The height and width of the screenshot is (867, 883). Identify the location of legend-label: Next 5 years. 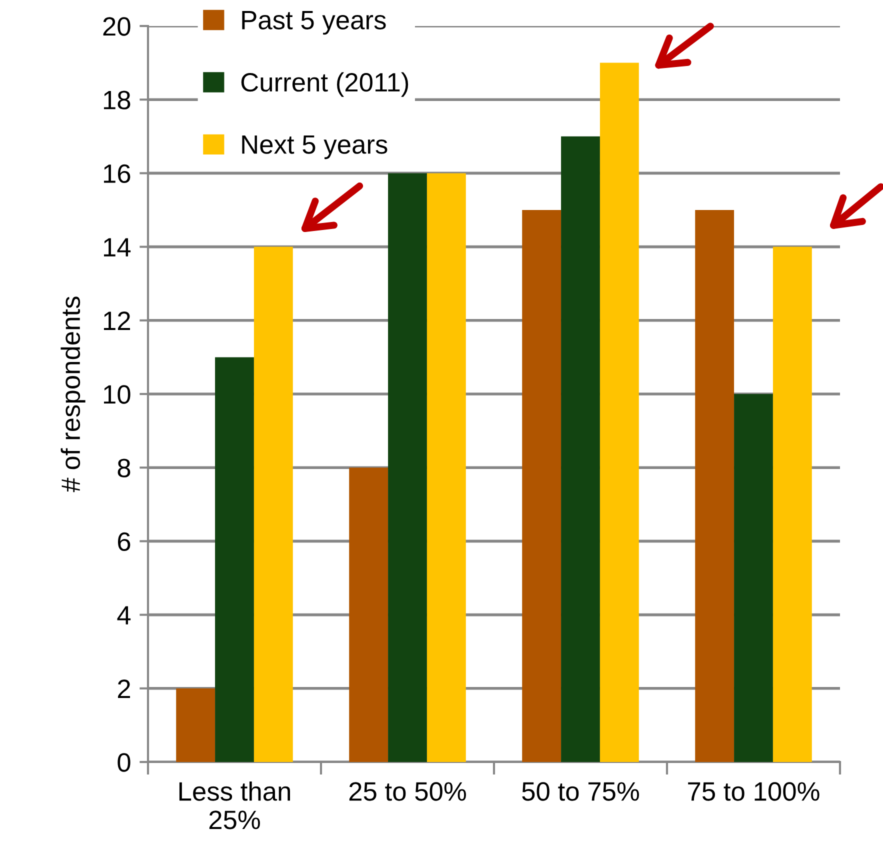
(315, 147).